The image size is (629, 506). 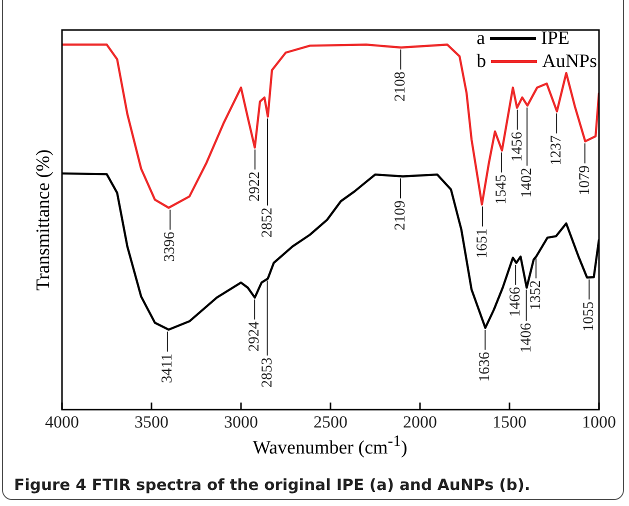 I want to click on annotation: 1545, so click(x=501, y=189).